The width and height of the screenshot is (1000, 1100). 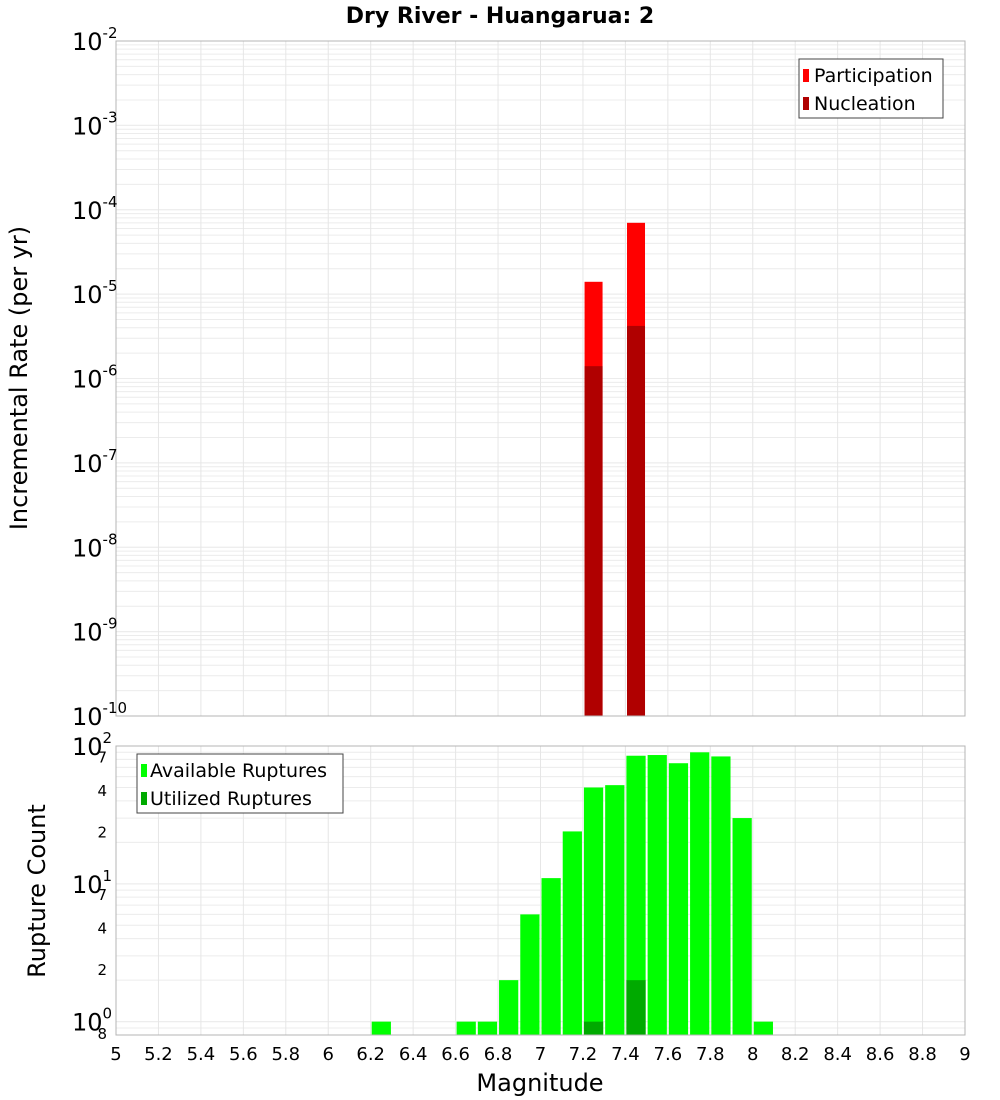 I want to click on x-tick-label: 7, so click(x=540, y=1054).